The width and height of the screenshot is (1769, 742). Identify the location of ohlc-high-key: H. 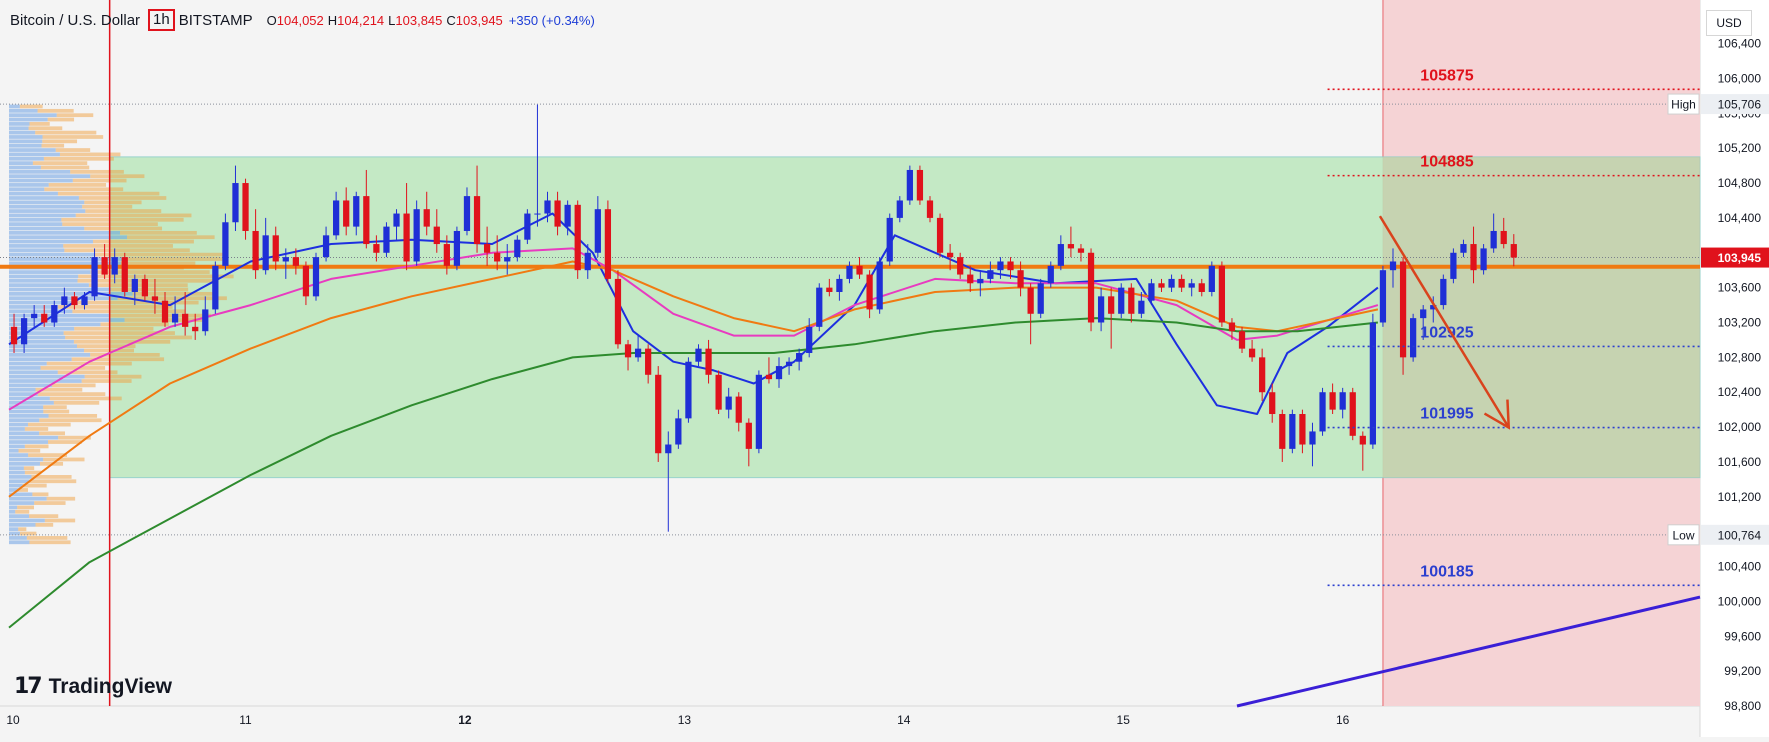
(332, 20).